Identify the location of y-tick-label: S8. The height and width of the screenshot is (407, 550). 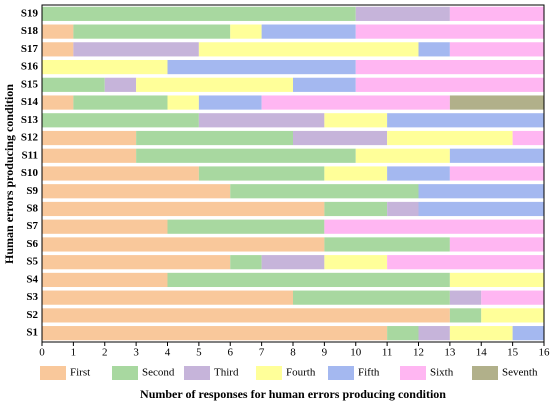
(32, 209).